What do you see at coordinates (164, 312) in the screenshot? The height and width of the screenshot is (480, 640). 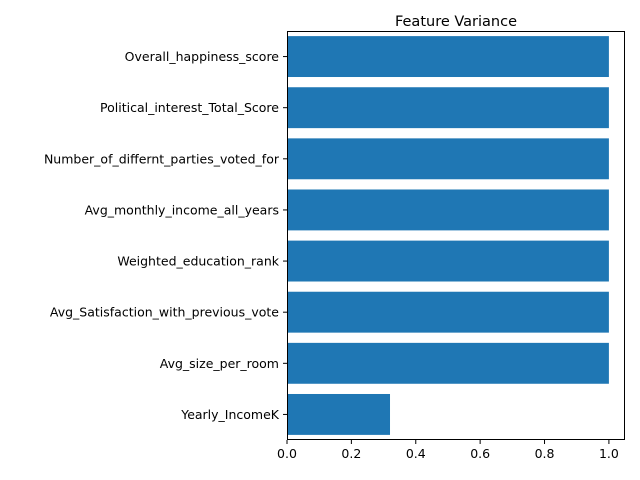 I see `y-tick-label: Avg_Satisfaction_with_previous_vote` at bounding box center [164, 312].